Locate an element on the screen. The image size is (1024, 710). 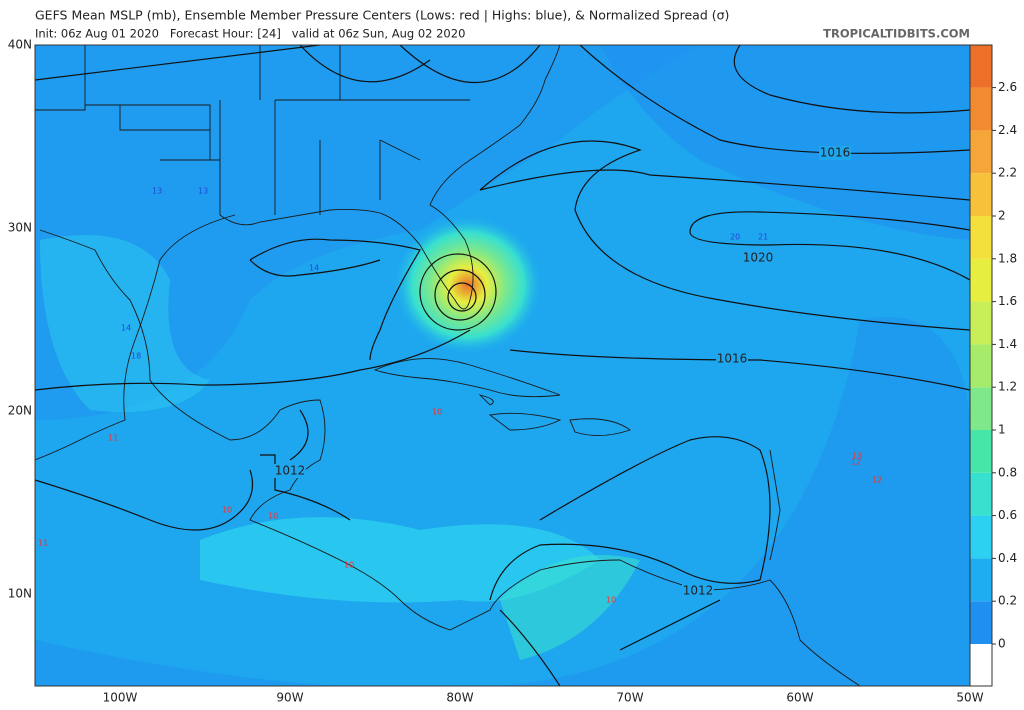
colorbar-tick-label: 1.8 is located at coordinates (1007, 258).